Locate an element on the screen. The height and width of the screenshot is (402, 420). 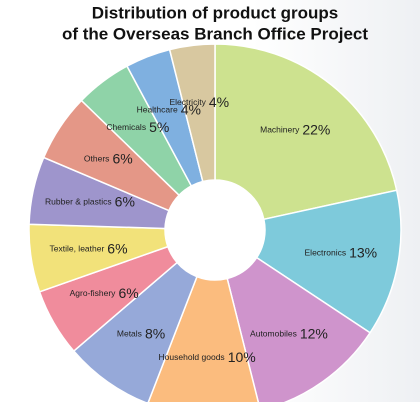
slice-label: Chemicals 5% is located at coordinates (137, 127).